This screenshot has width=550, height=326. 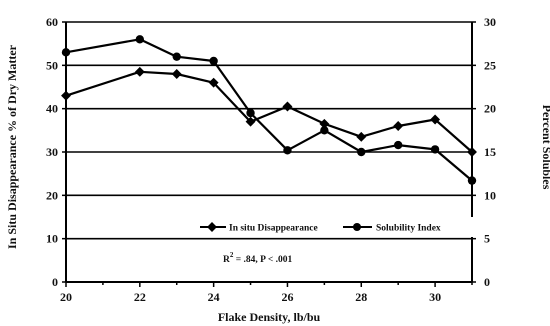 What do you see at coordinates (66, 297) in the screenshot?
I see `x-tick-label-20: 20` at bounding box center [66, 297].